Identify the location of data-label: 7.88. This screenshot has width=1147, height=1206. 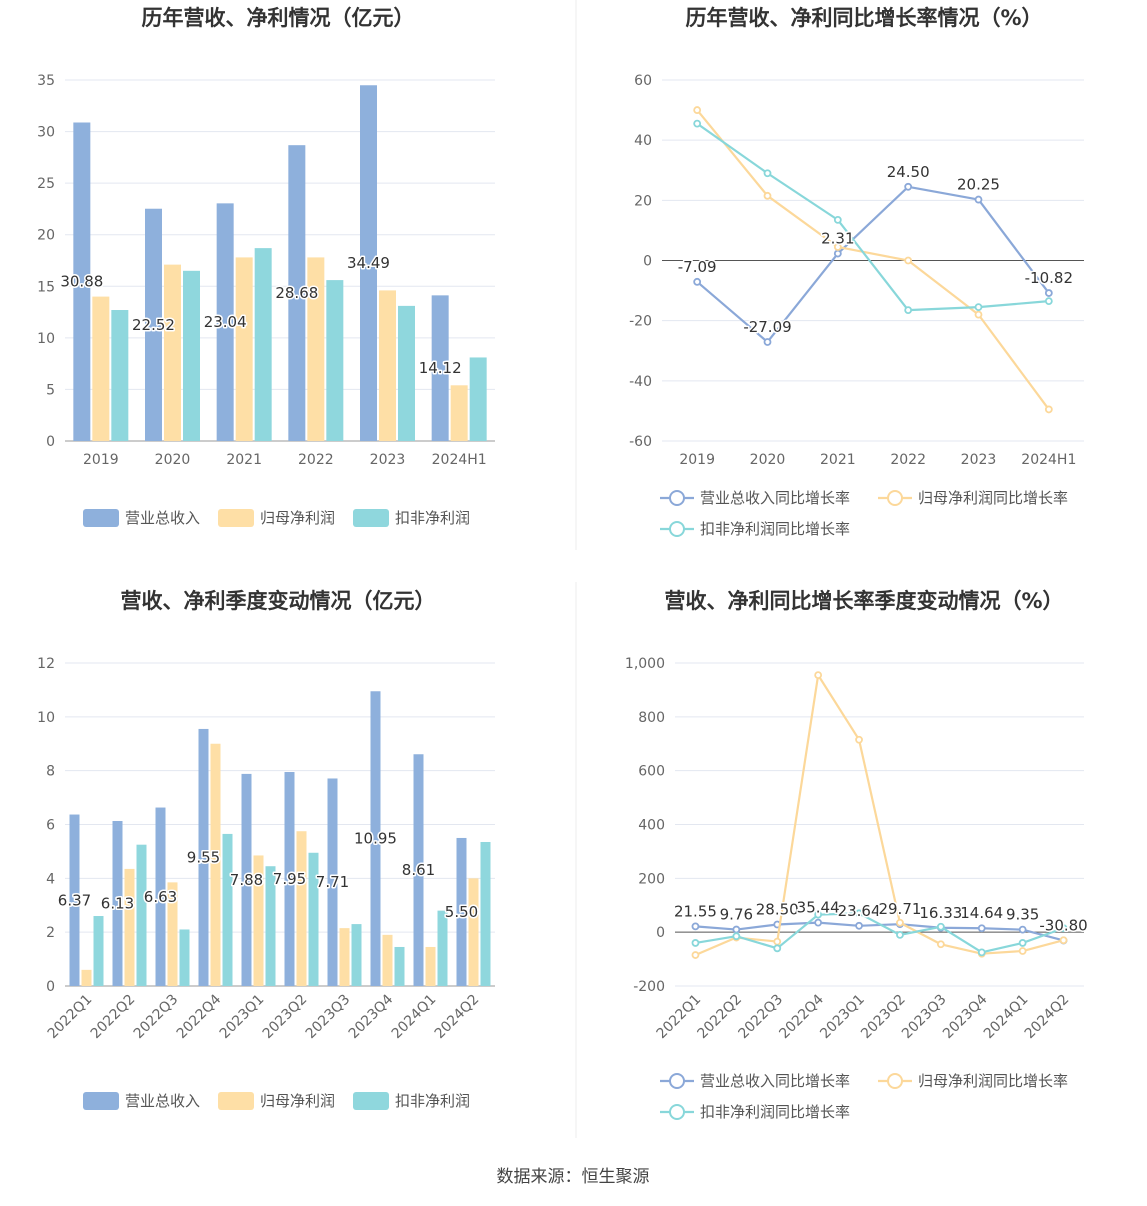
(246, 880).